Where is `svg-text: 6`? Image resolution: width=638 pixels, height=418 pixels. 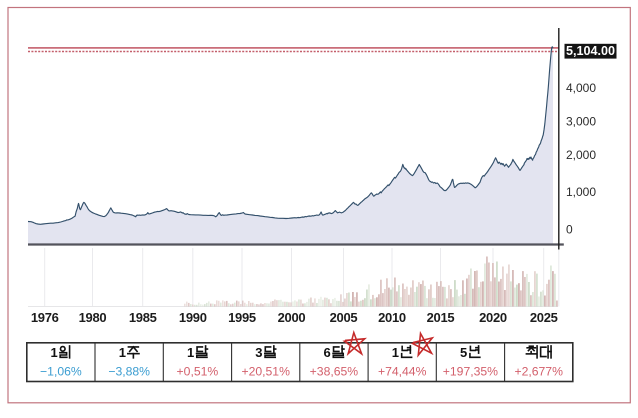 svg-text: 6 is located at coordinates (326, 352).